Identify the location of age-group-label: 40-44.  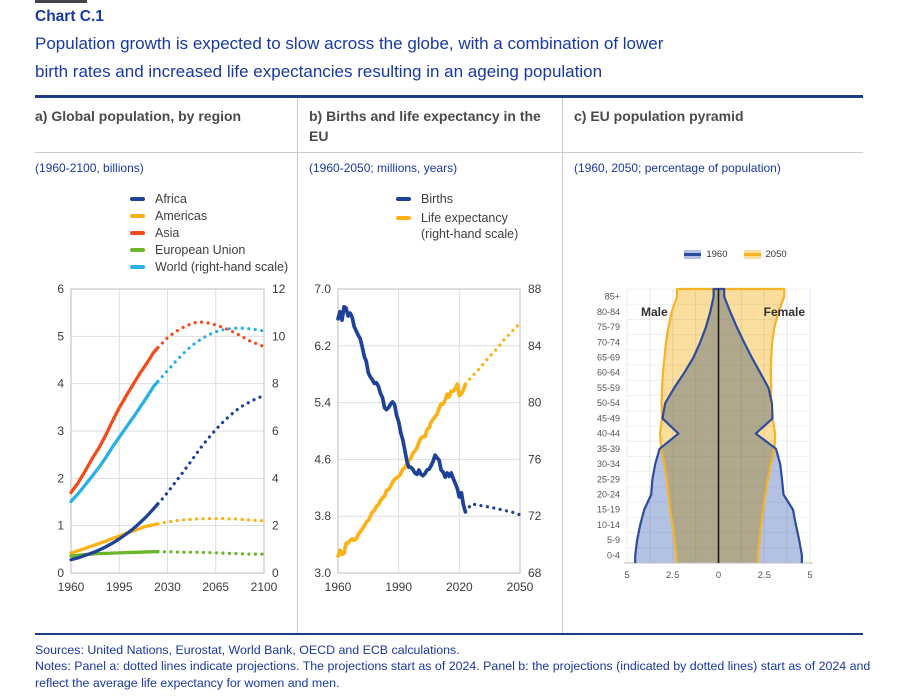
(608, 434).